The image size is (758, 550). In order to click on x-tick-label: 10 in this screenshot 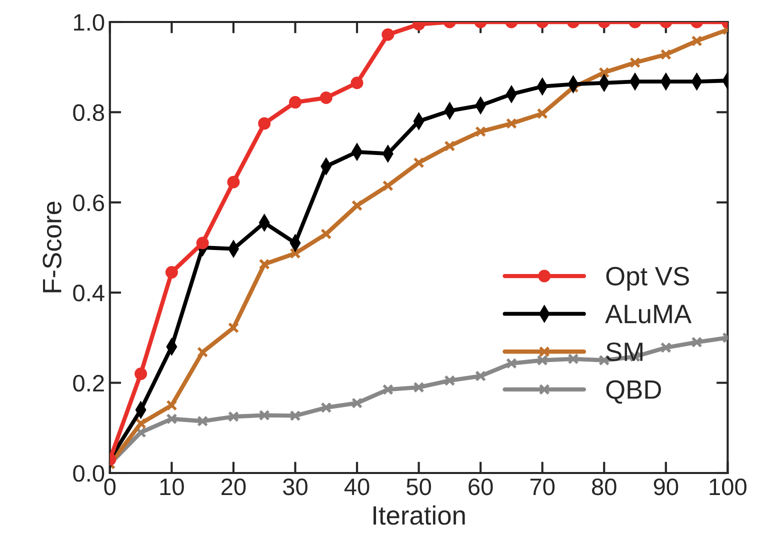, I will do `click(172, 487)`.